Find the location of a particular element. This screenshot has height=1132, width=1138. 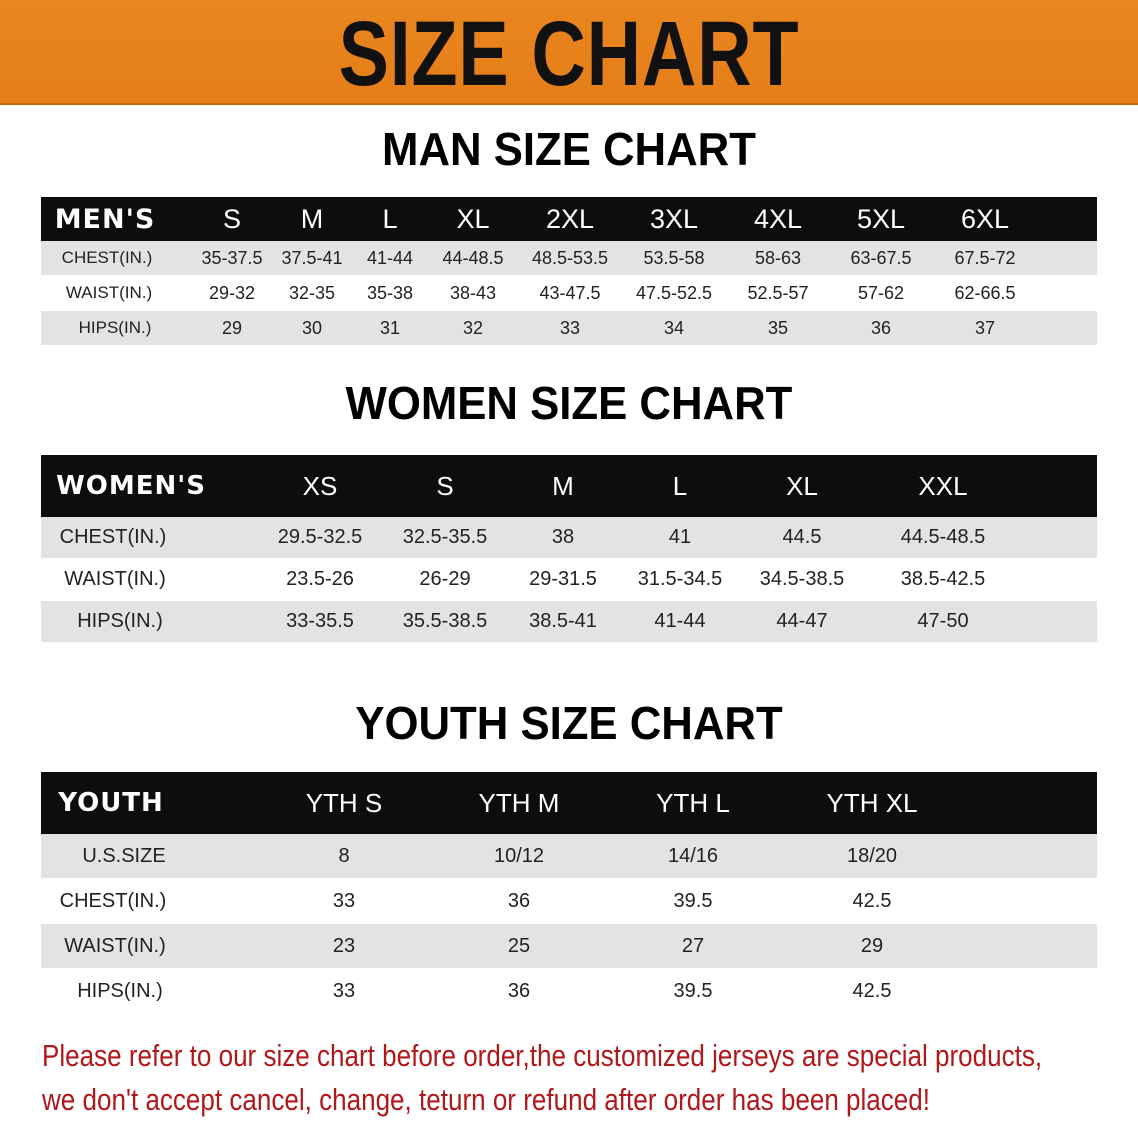

measurement-value: 26-29 is located at coordinates (445, 579).